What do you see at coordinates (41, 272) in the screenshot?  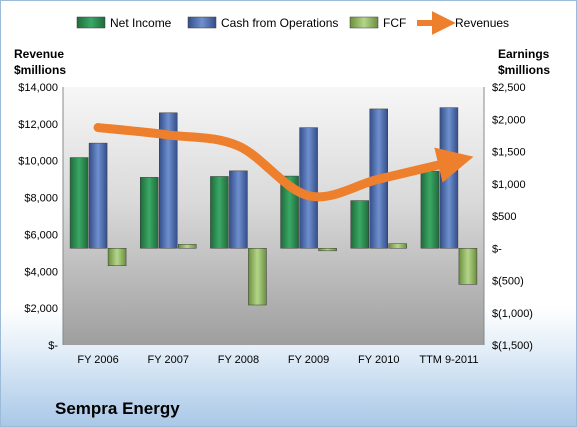 I see `left-tick-label: $4,000` at bounding box center [41, 272].